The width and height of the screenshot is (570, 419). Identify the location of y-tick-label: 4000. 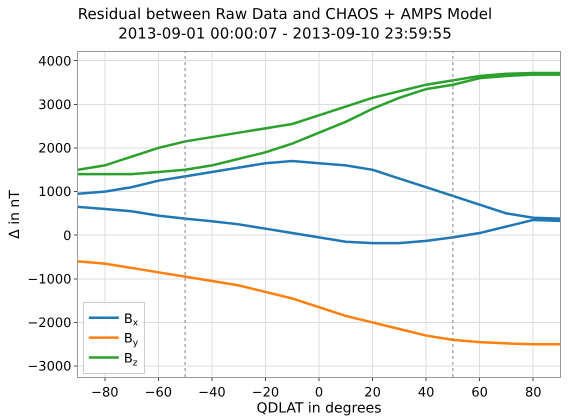
(55, 62).